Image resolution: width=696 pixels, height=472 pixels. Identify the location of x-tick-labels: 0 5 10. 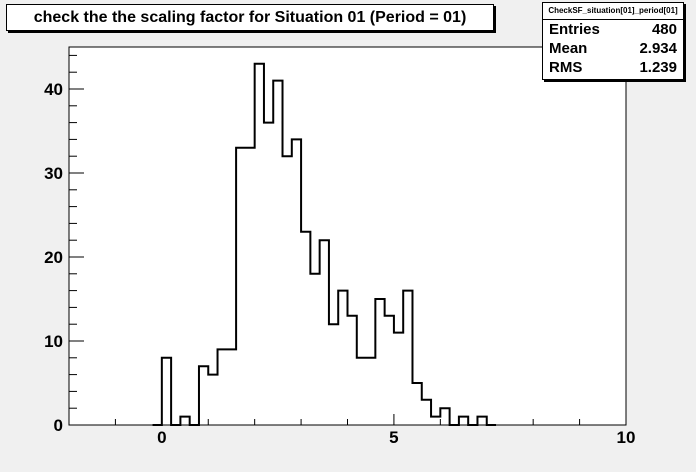
(396, 437).